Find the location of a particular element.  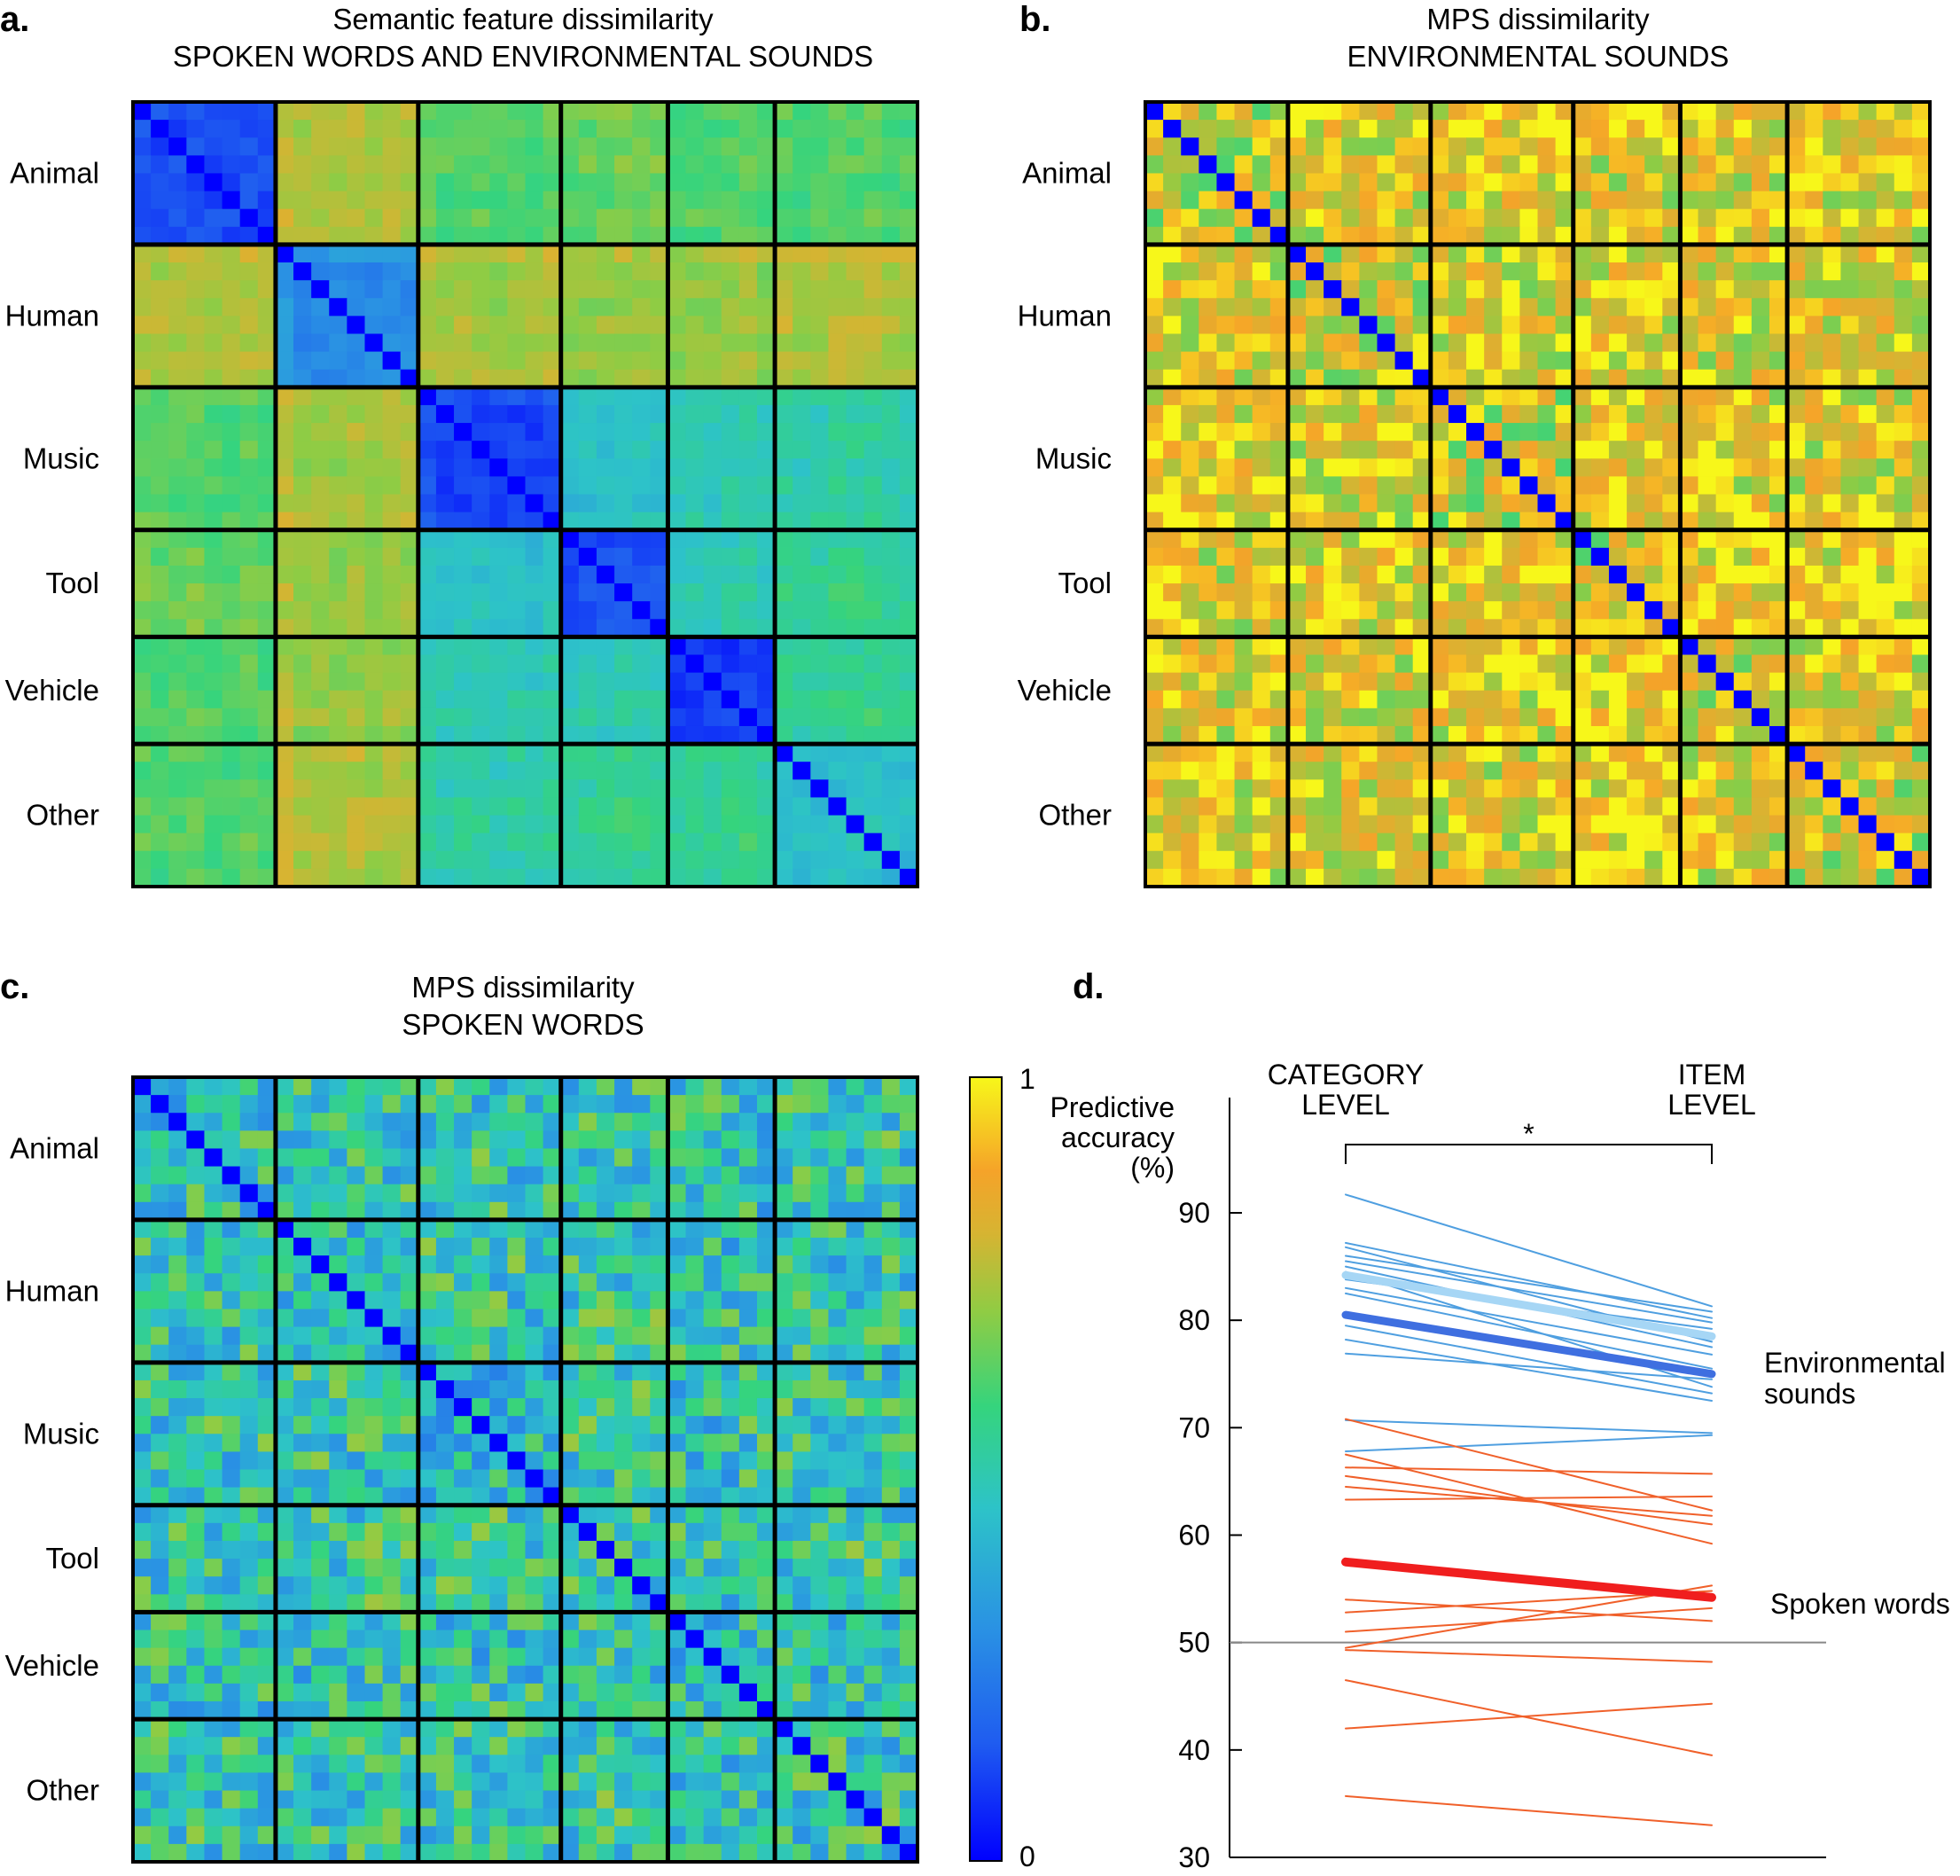

category-label-vehicle: Vehicle is located at coordinates (52, 690).